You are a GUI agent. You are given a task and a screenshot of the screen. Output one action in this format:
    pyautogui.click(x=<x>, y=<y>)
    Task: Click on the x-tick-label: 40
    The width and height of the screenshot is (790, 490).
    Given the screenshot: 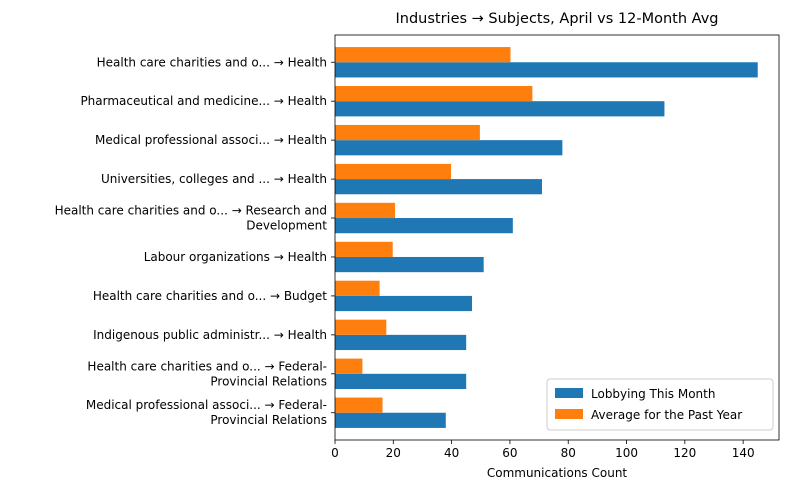 What is the action you would take?
    pyautogui.click(x=451, y=453)
    